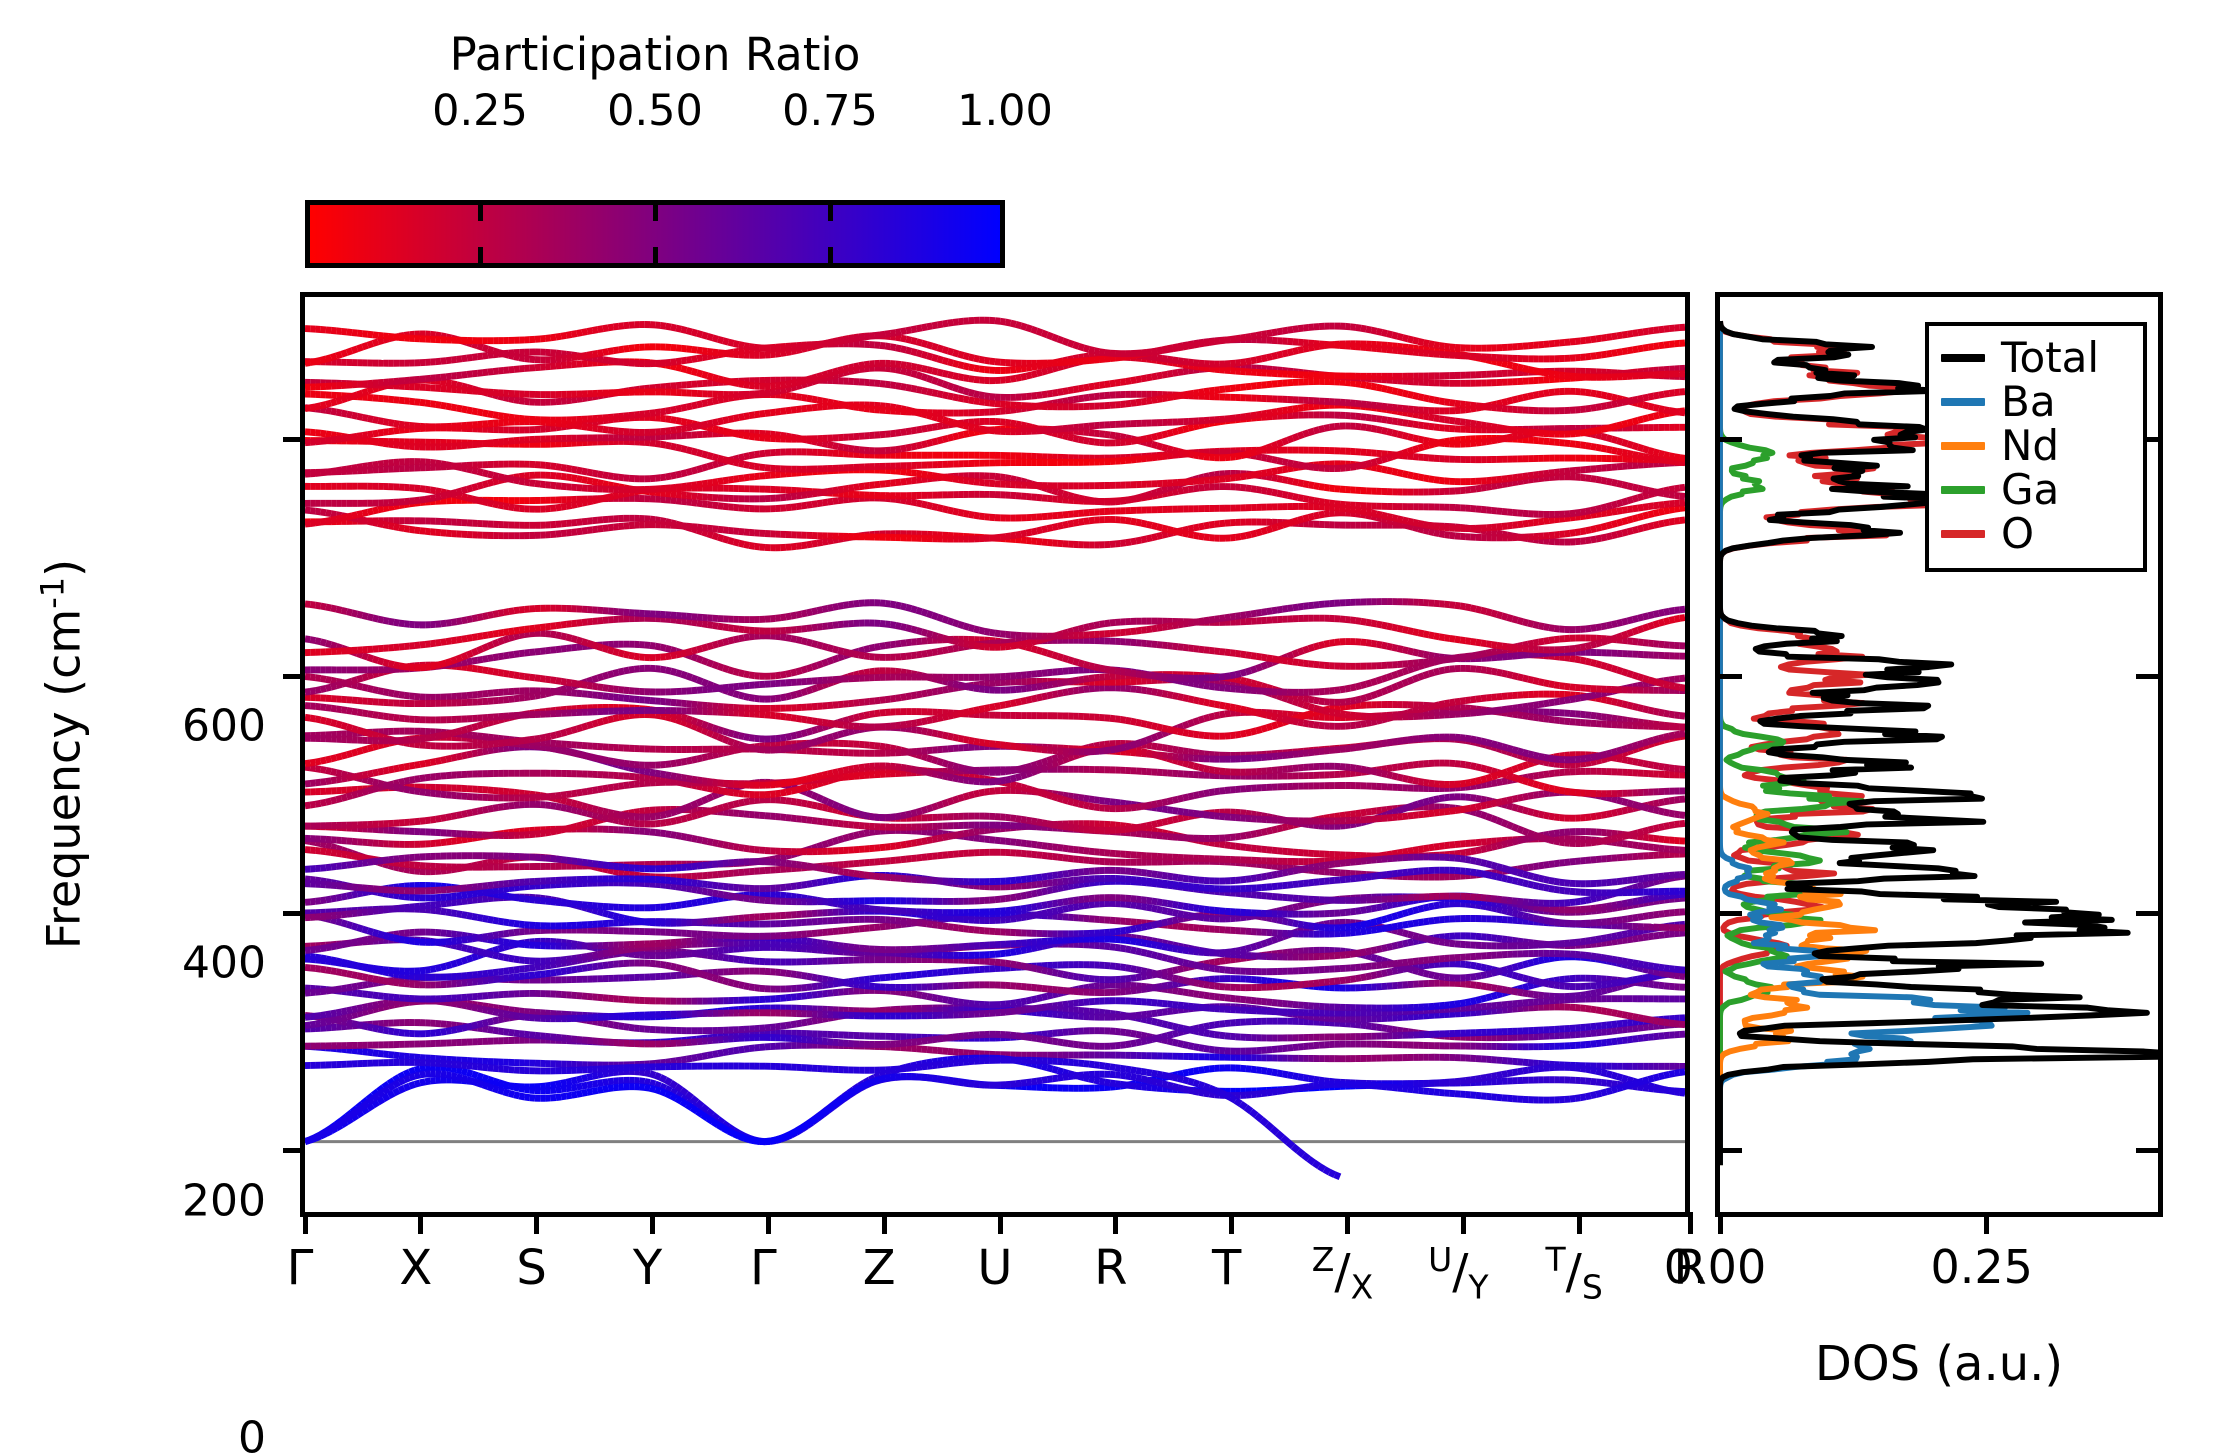 The image size is (2222, 1455). I want to click on legend-item: Total, so click(2036, 358).